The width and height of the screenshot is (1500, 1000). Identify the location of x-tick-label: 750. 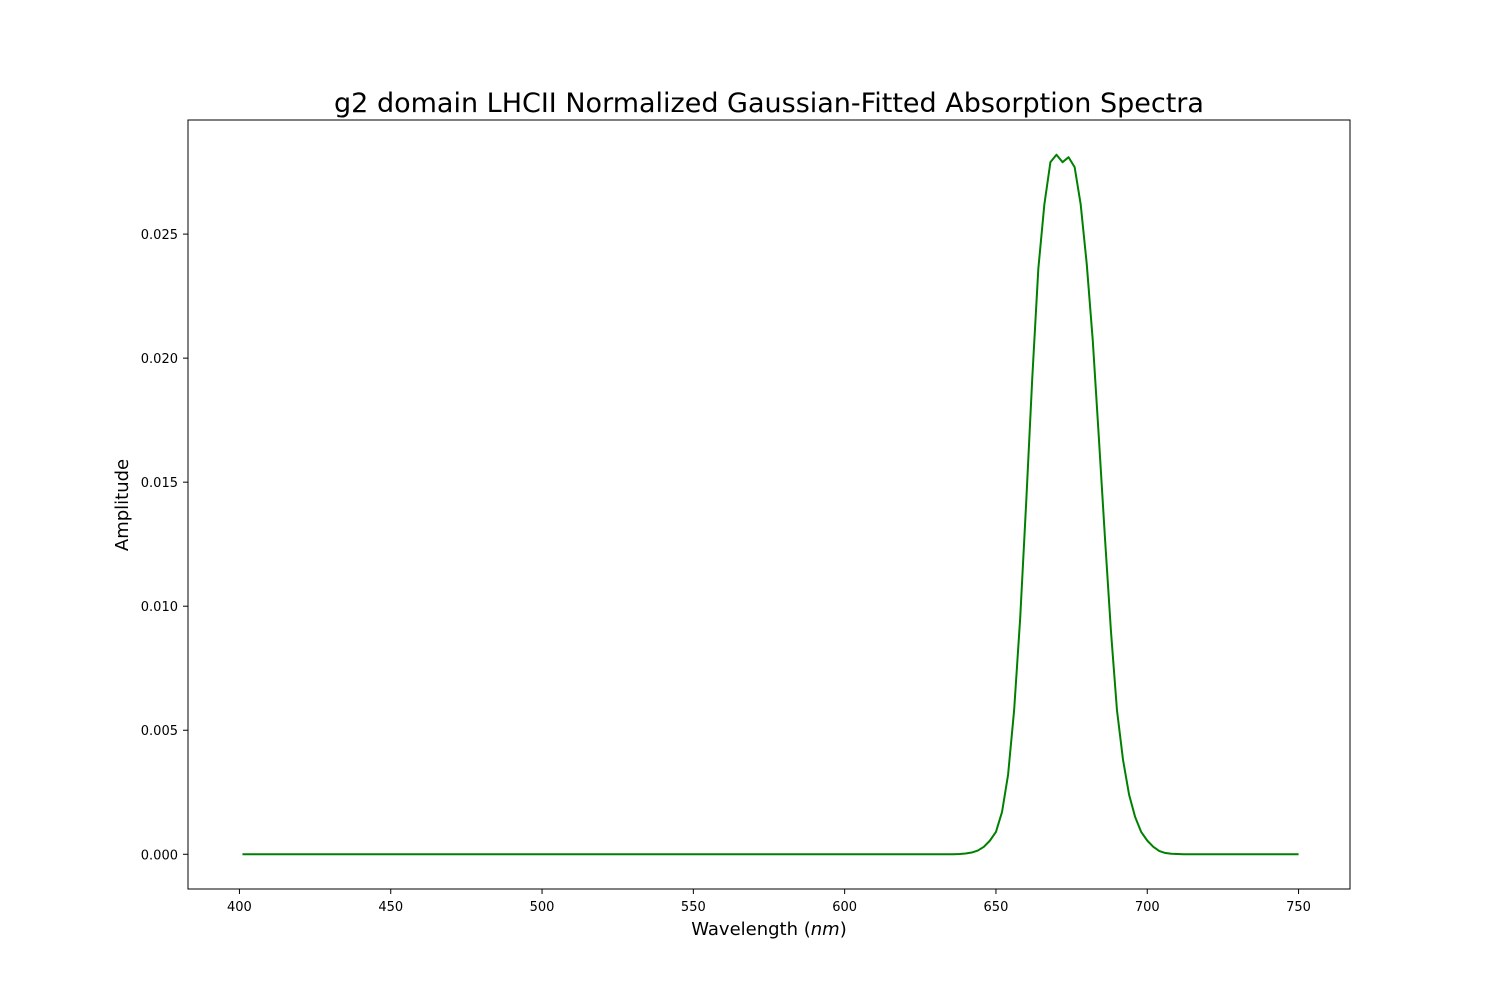
(1298, 907).